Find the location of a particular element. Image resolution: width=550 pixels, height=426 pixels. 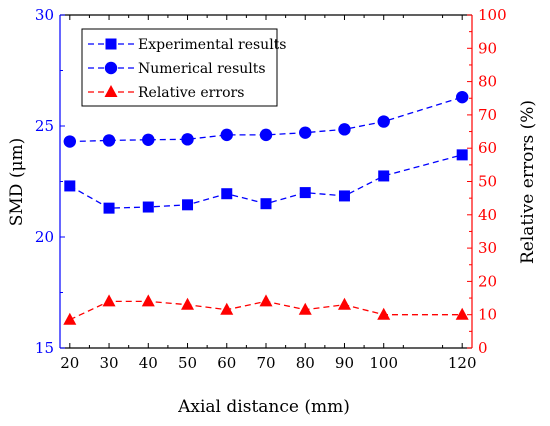

y-right-tick-label: 30 is located at coordinates (487, 248).